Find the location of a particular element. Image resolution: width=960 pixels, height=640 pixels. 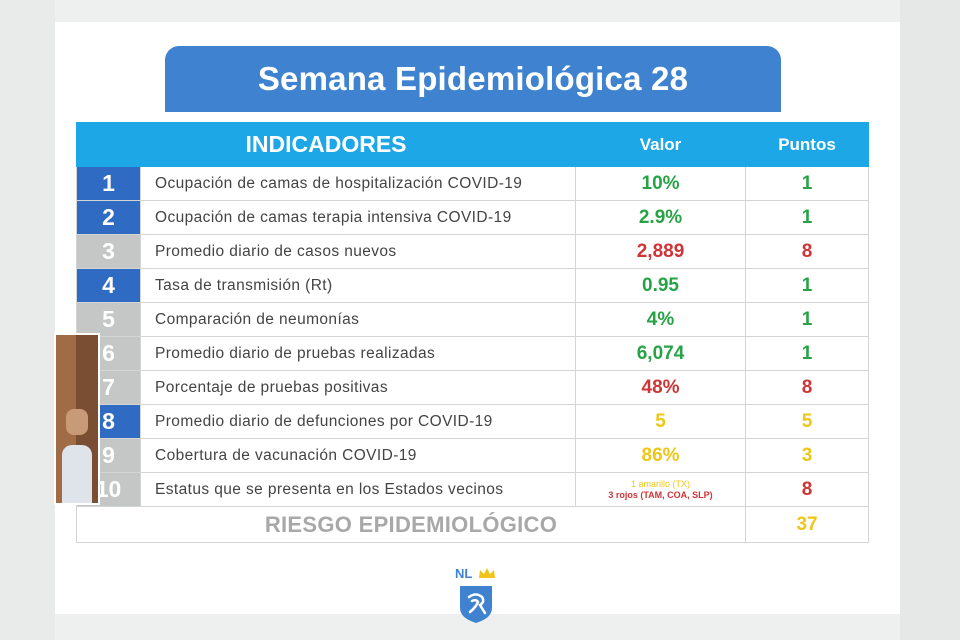

row-points: 5 is located at coordinates (807, 421).